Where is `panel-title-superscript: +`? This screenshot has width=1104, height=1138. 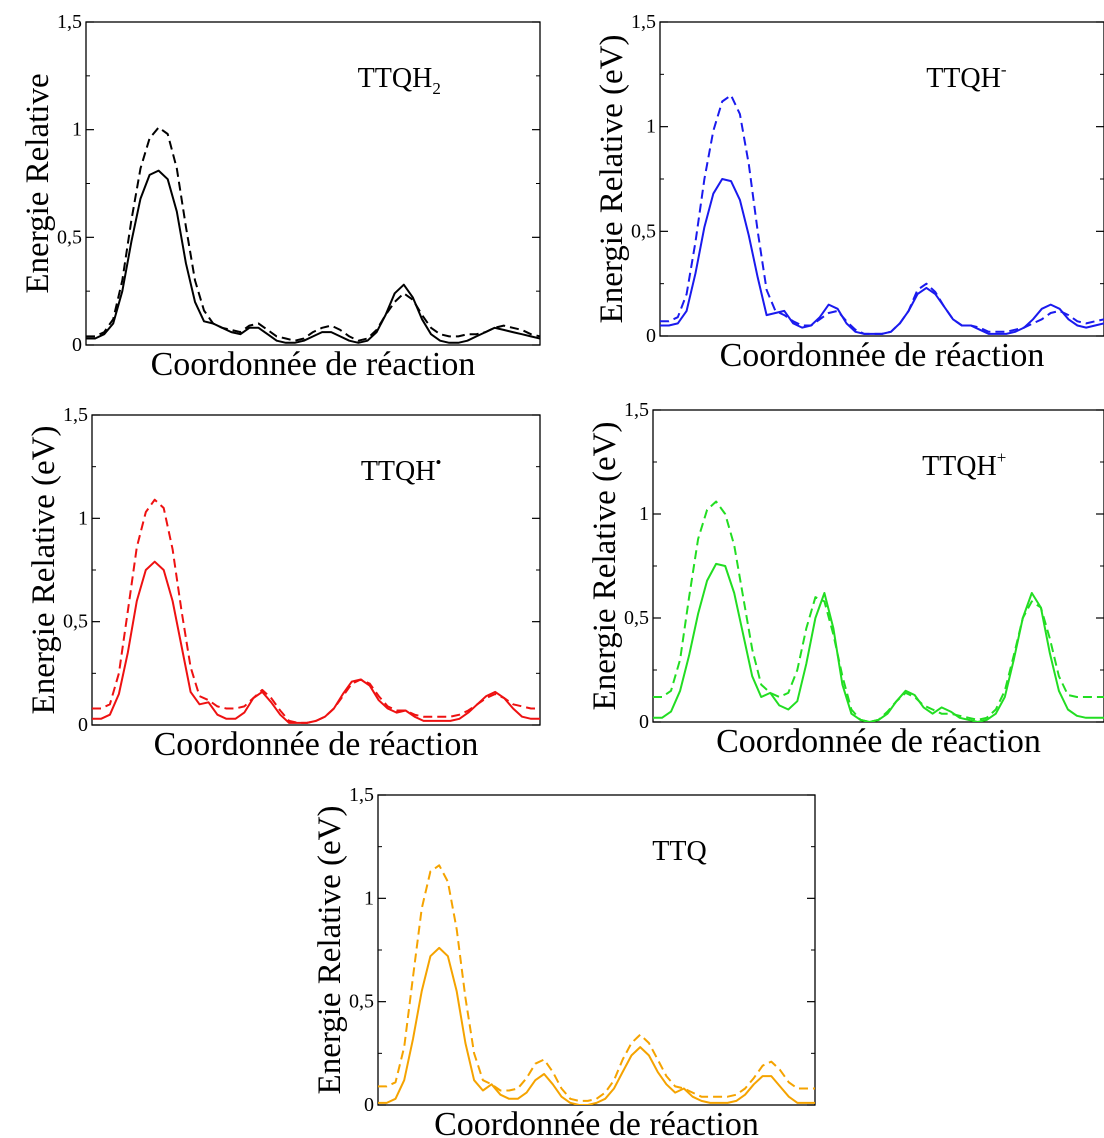 panel-title-superscript: + is located at coordinates (1002, 457).